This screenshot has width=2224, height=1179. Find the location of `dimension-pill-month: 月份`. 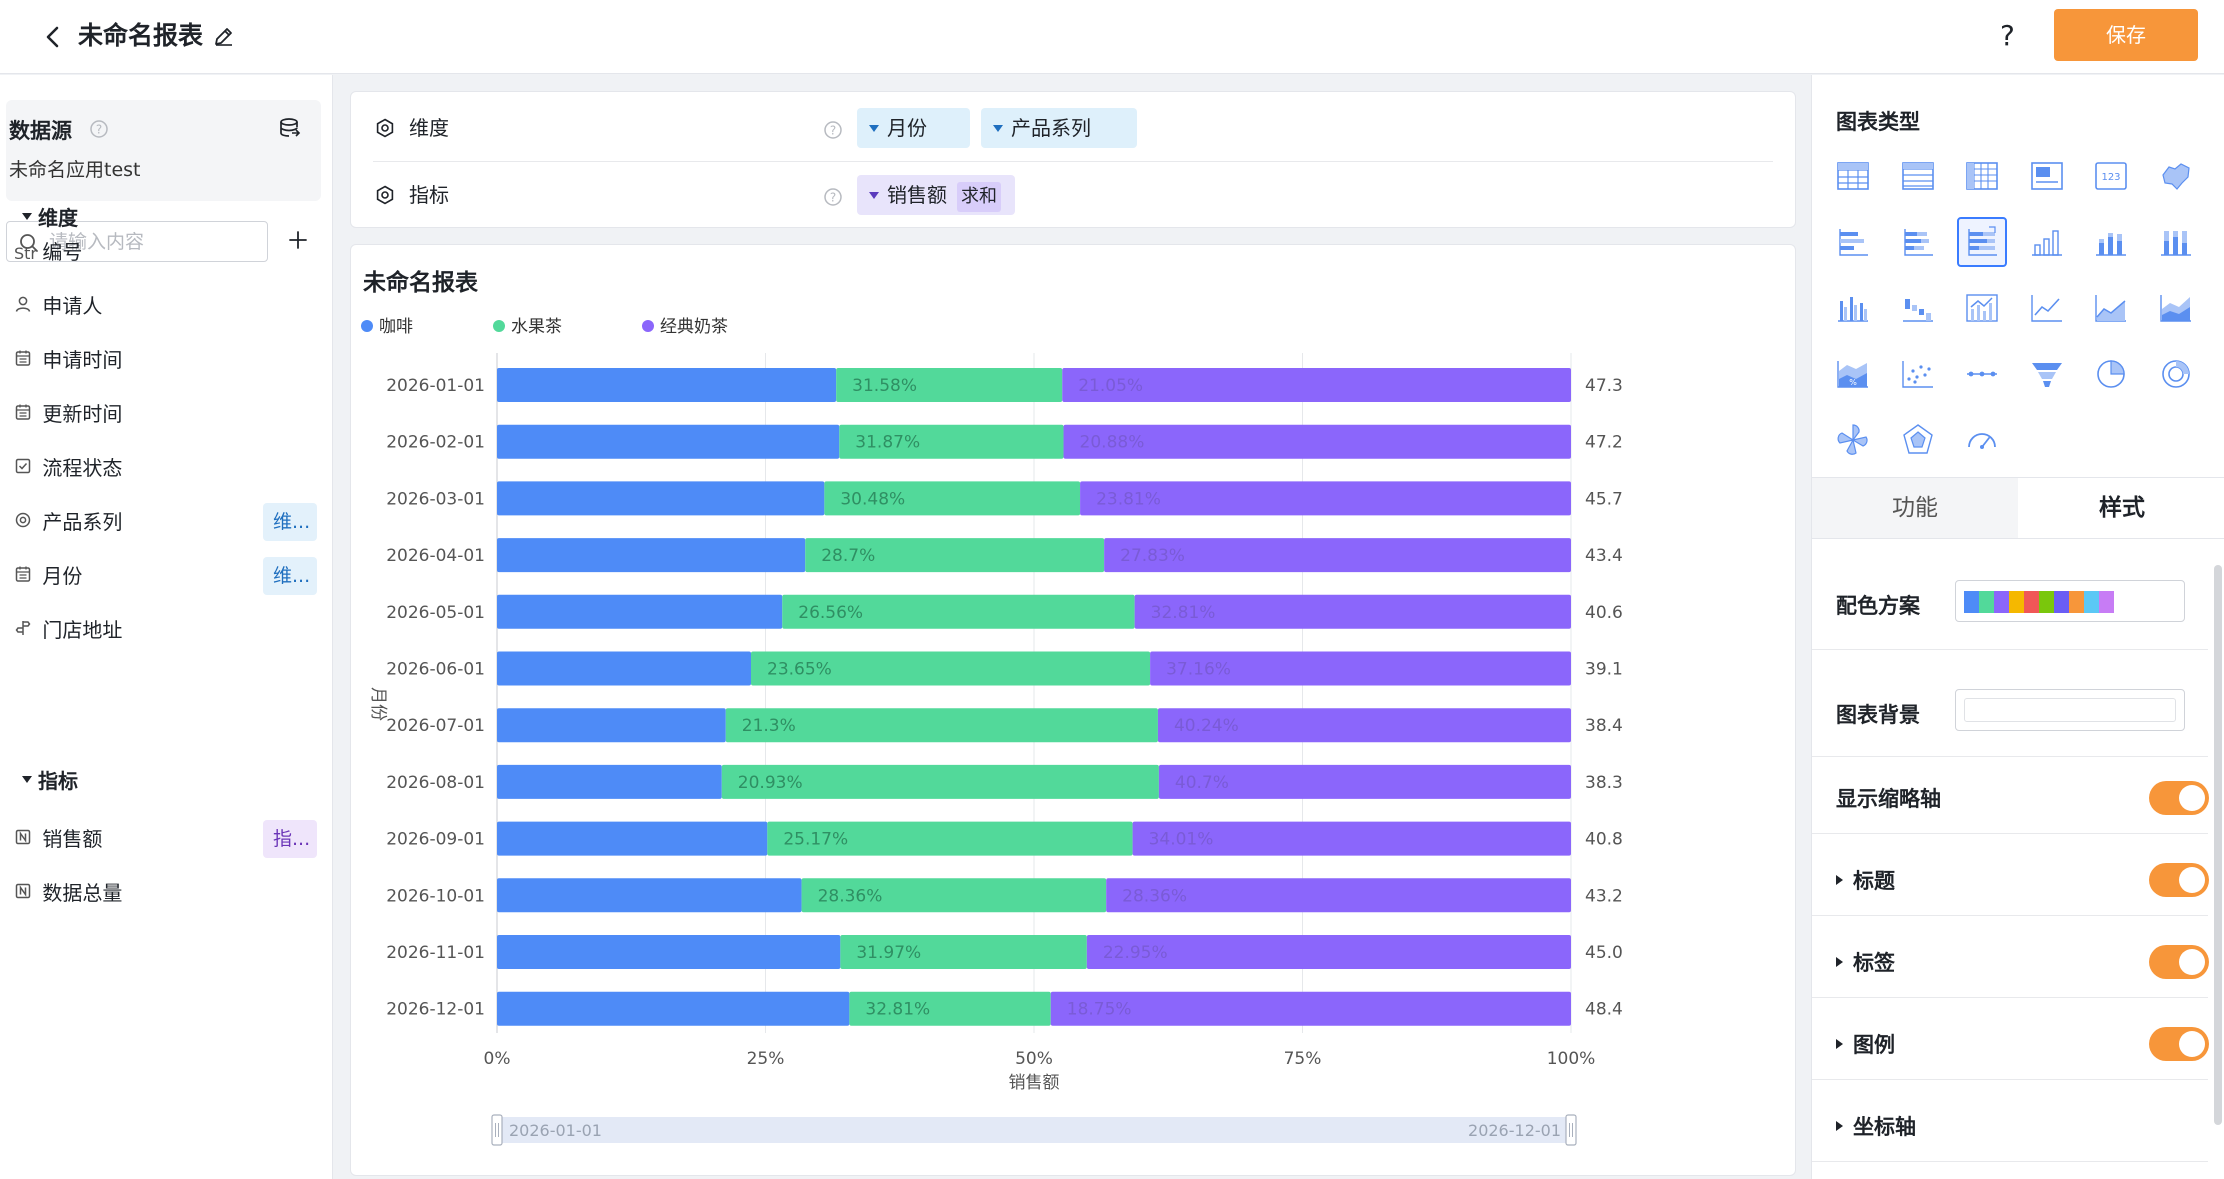

dimension-pill-month: 月份 is located at coordinates (913, 128).